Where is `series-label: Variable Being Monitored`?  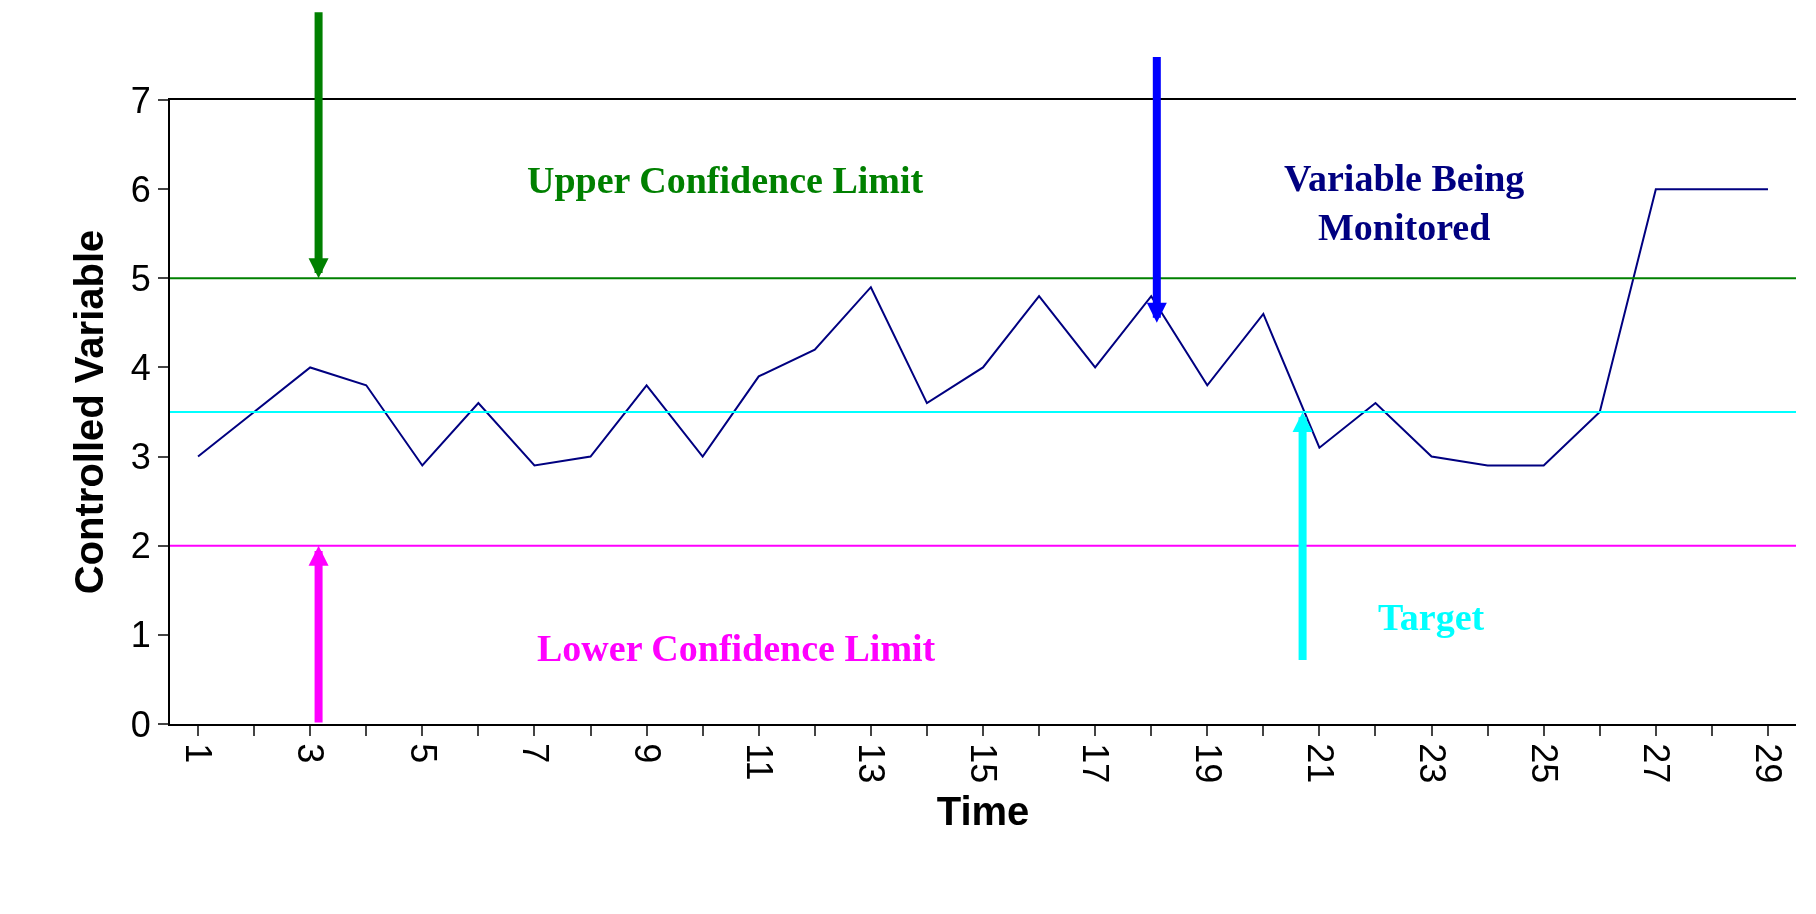 series-label: Variable Being Monitored is located at coordinates (1404, 203).